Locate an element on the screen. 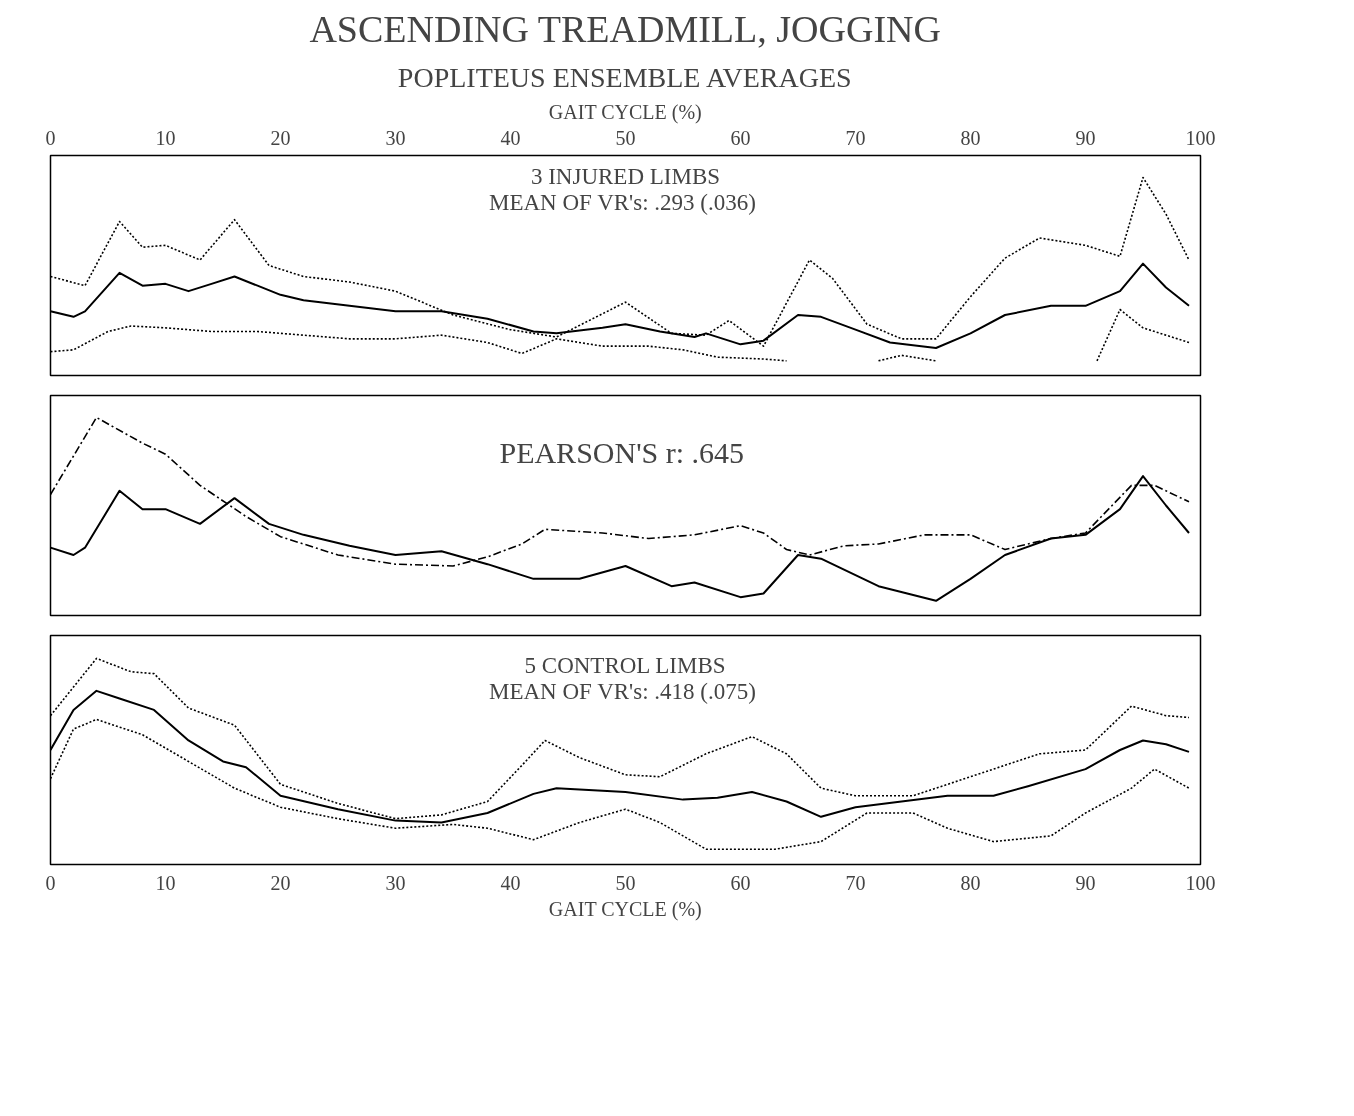  x-tick-label: 0 is located at coordinates (50, 882).